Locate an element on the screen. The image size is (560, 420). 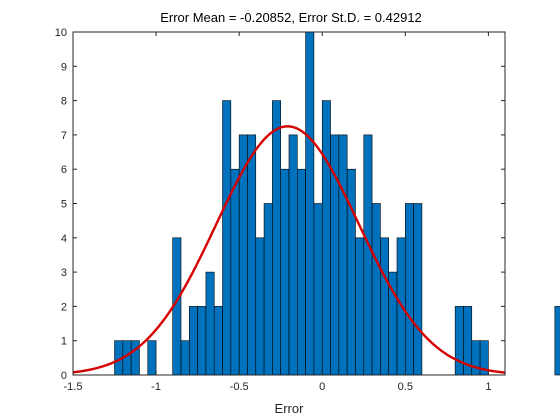
y-tick-label: 4 is located at coordinates (64, 239).